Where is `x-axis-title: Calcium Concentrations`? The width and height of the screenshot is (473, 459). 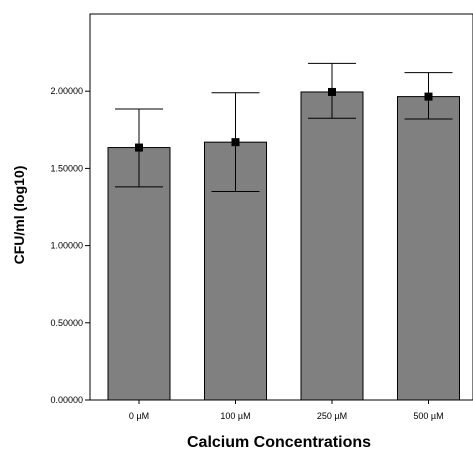 x-axis-title: Calcium Concentrations is located at coordinates (279, 442).